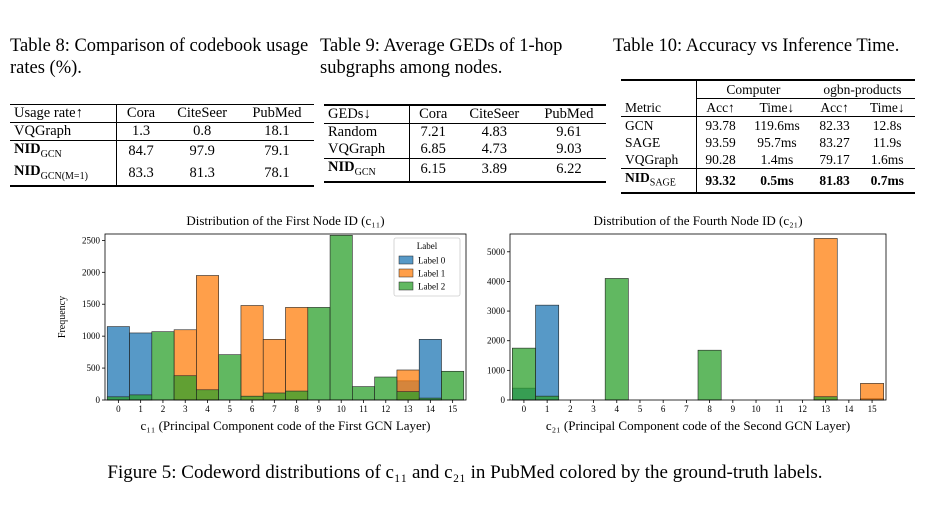 The height and width of the screenshot is (511, 930). Describe the element at coordinates (663, 409) in the screenshot. I see `x-tick-label: 6` at that location.